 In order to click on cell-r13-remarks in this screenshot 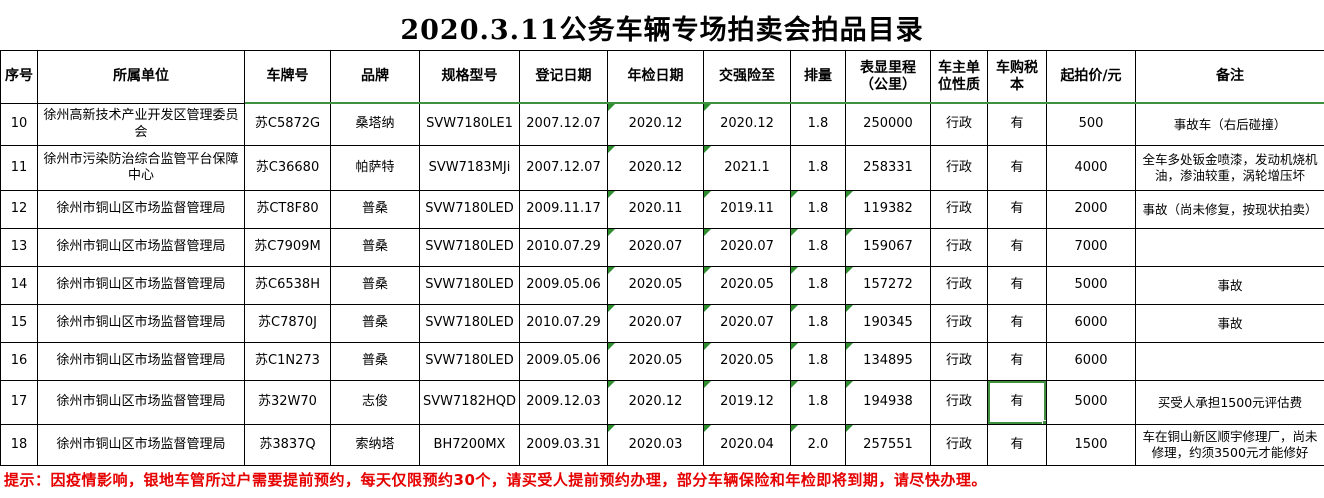, I will do `click(1229, 247)`.